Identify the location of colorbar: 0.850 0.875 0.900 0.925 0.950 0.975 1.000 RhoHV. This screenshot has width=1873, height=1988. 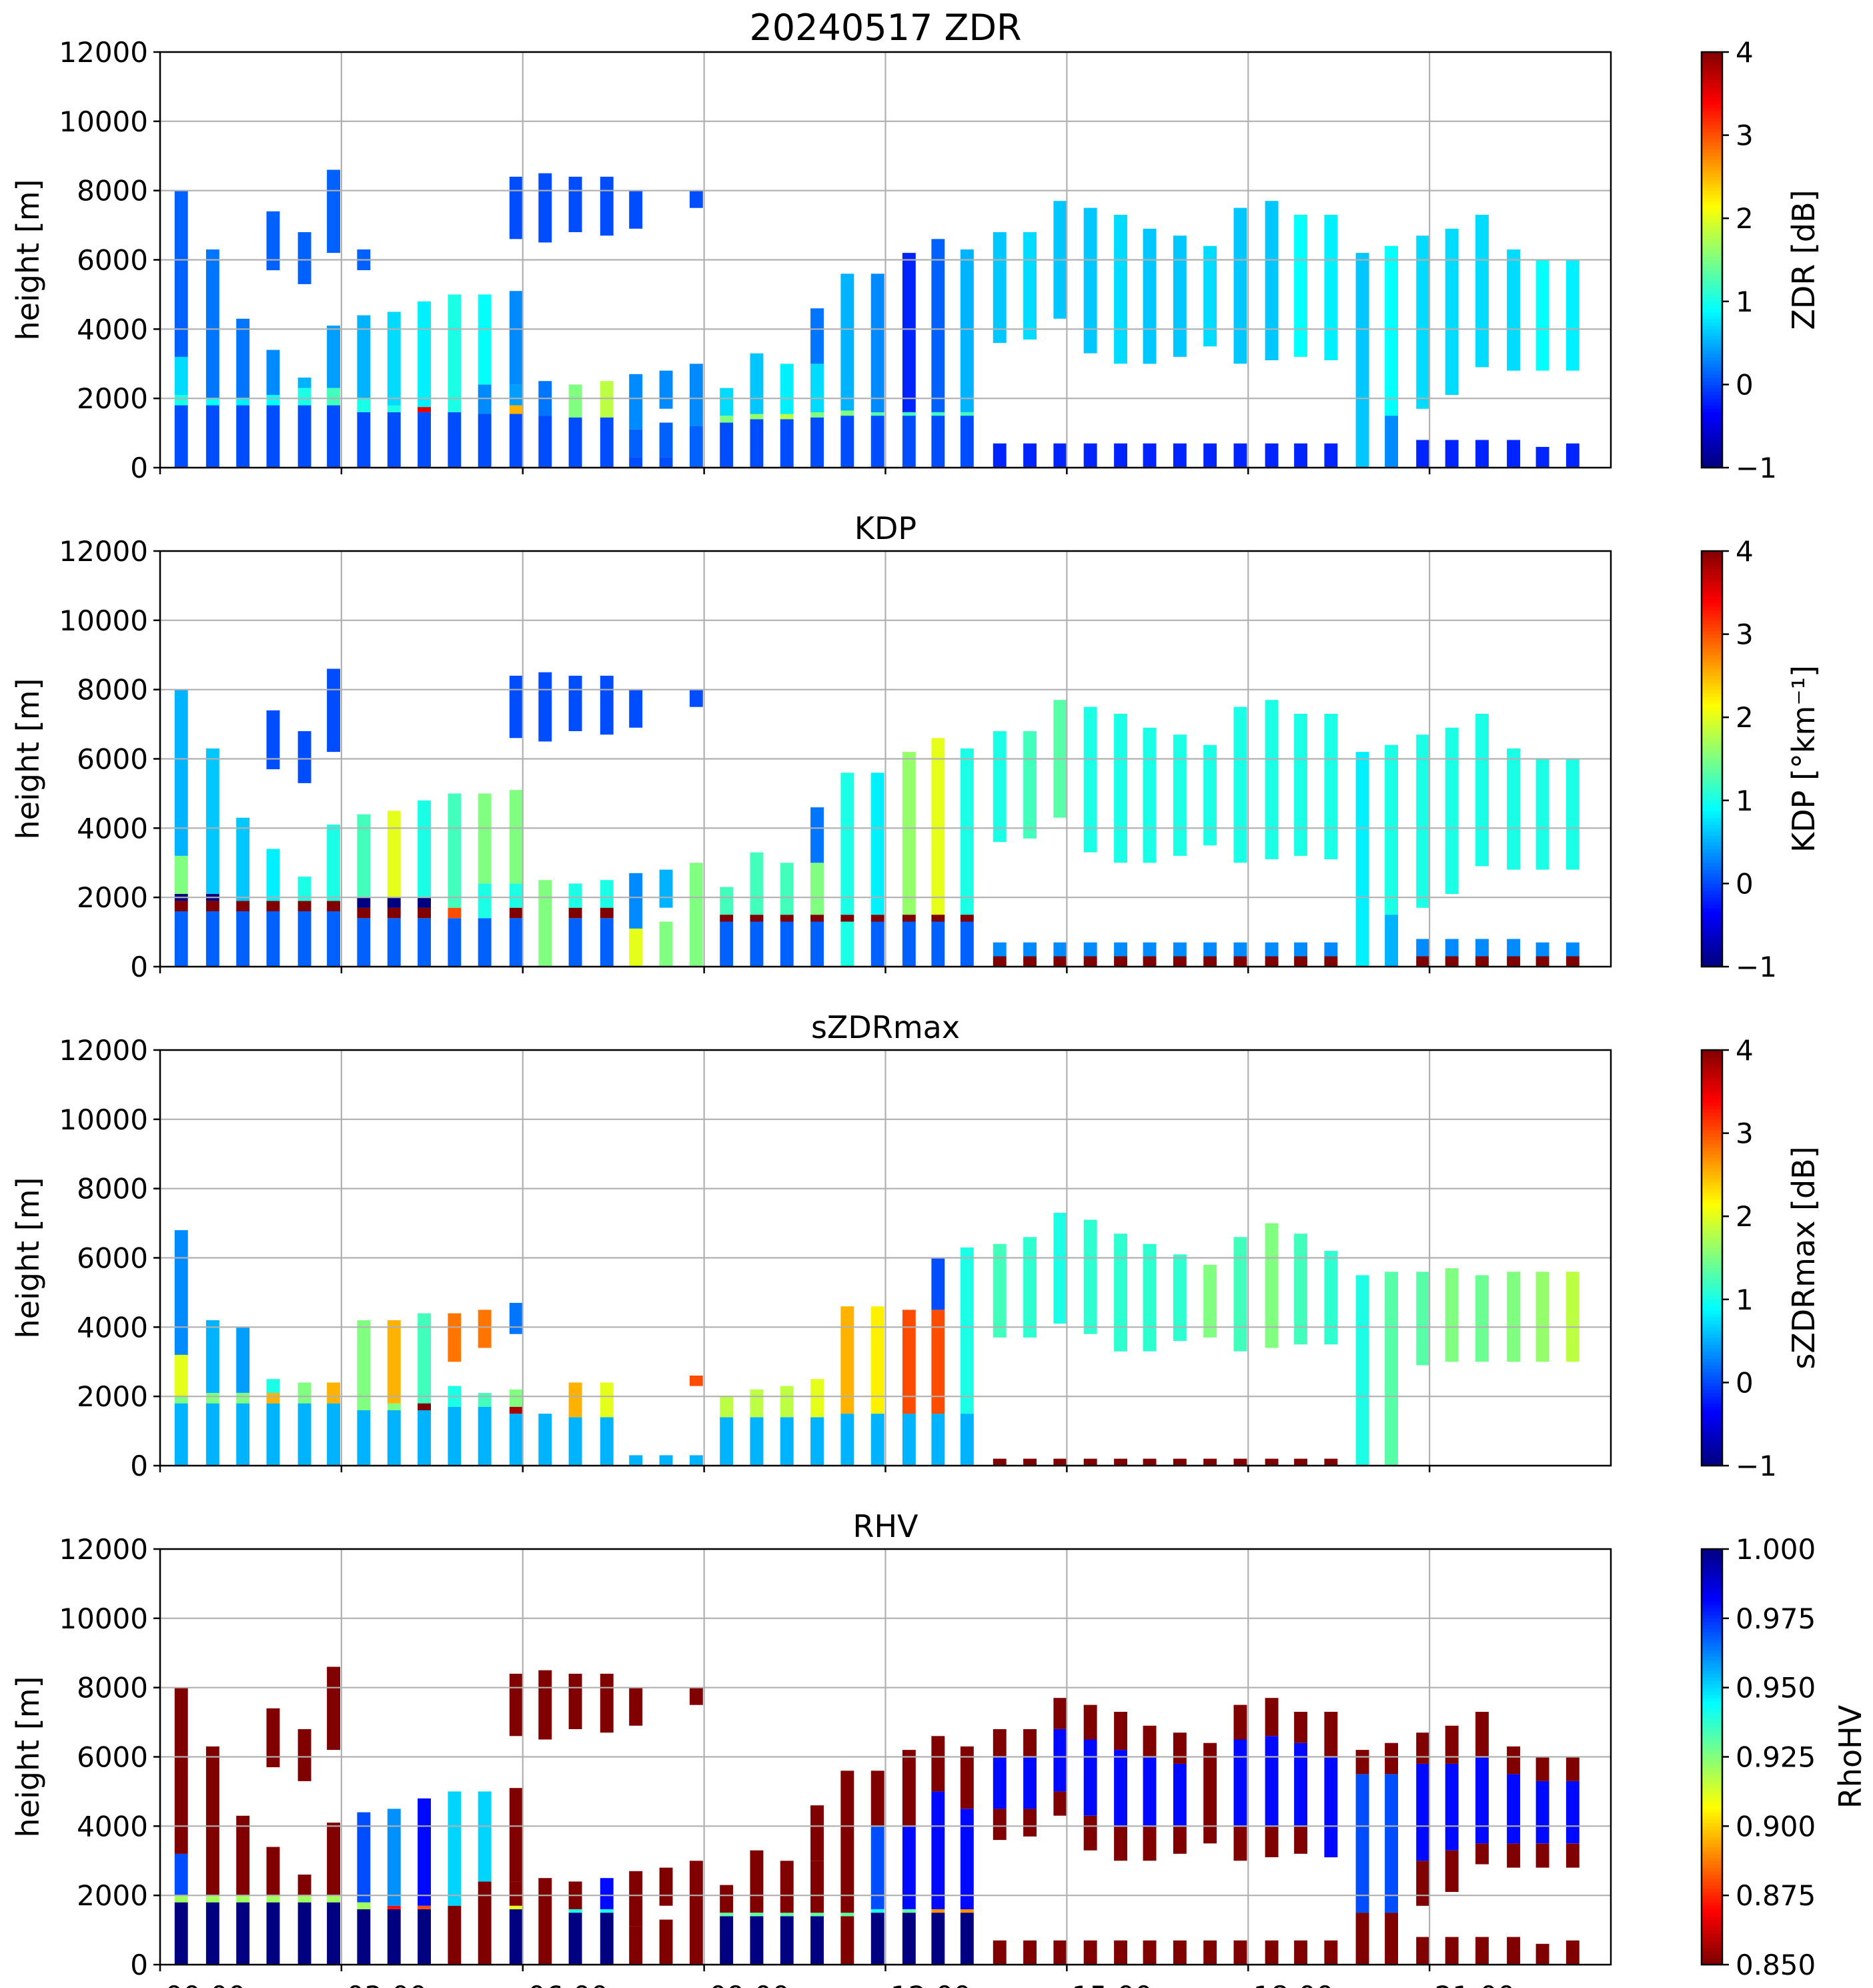
(1784, 1757).